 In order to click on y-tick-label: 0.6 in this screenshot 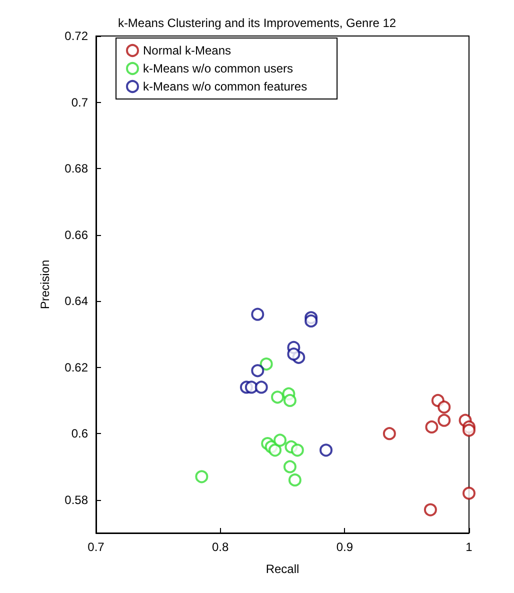, I will do `click(79, 433)`.